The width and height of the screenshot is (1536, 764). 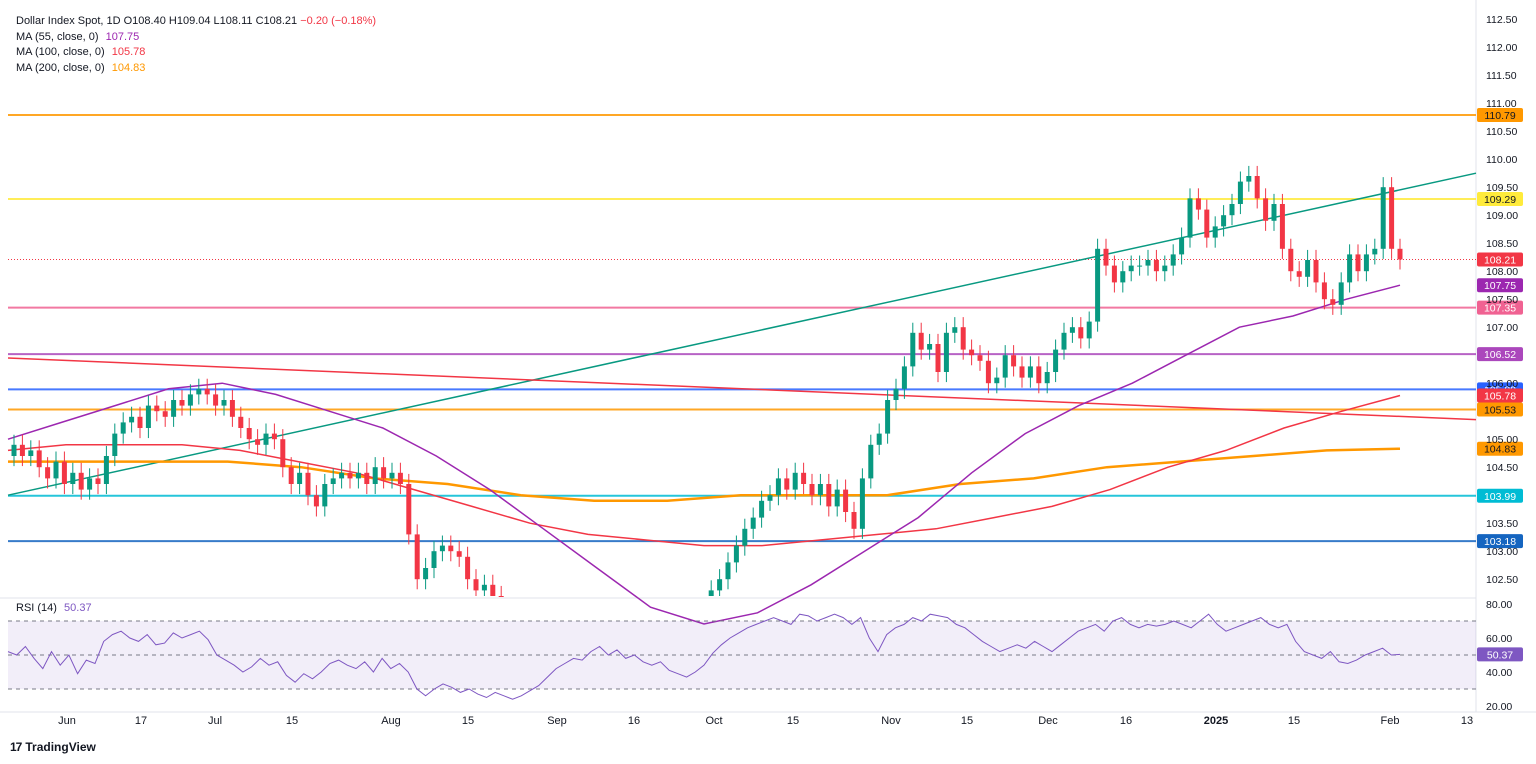 What do you see at coordinates (1500, 655) in the screenshot?
I see `rsi-value-label: 50.37` at bounding box center [1500, 655].